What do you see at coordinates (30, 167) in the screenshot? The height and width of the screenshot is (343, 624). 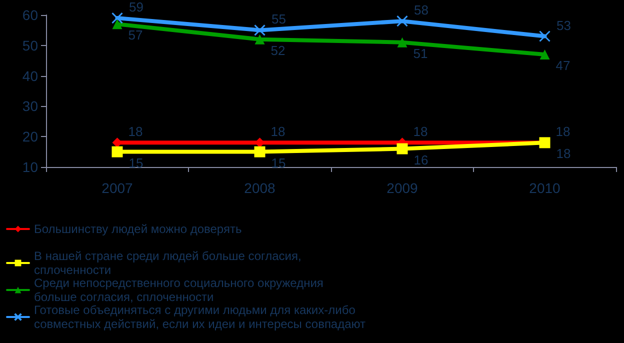 I see `y-tick-label: 10` at bounding box center [30, 167].